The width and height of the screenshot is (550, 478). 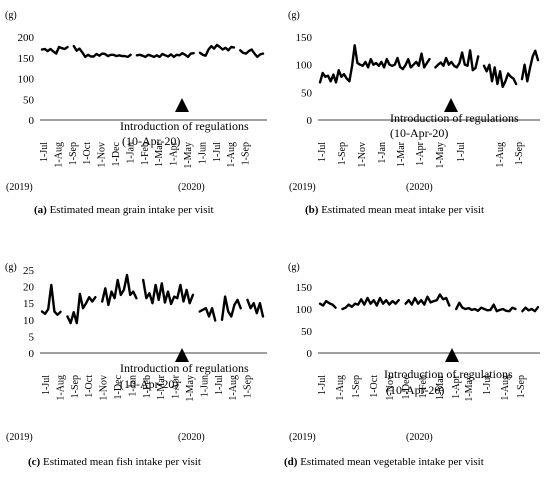 What do you see at coordinates (122, 462) in the screenshot?
I see `caption-text: Estimated mean fish intake per visit` at bounding box center [122, 462].